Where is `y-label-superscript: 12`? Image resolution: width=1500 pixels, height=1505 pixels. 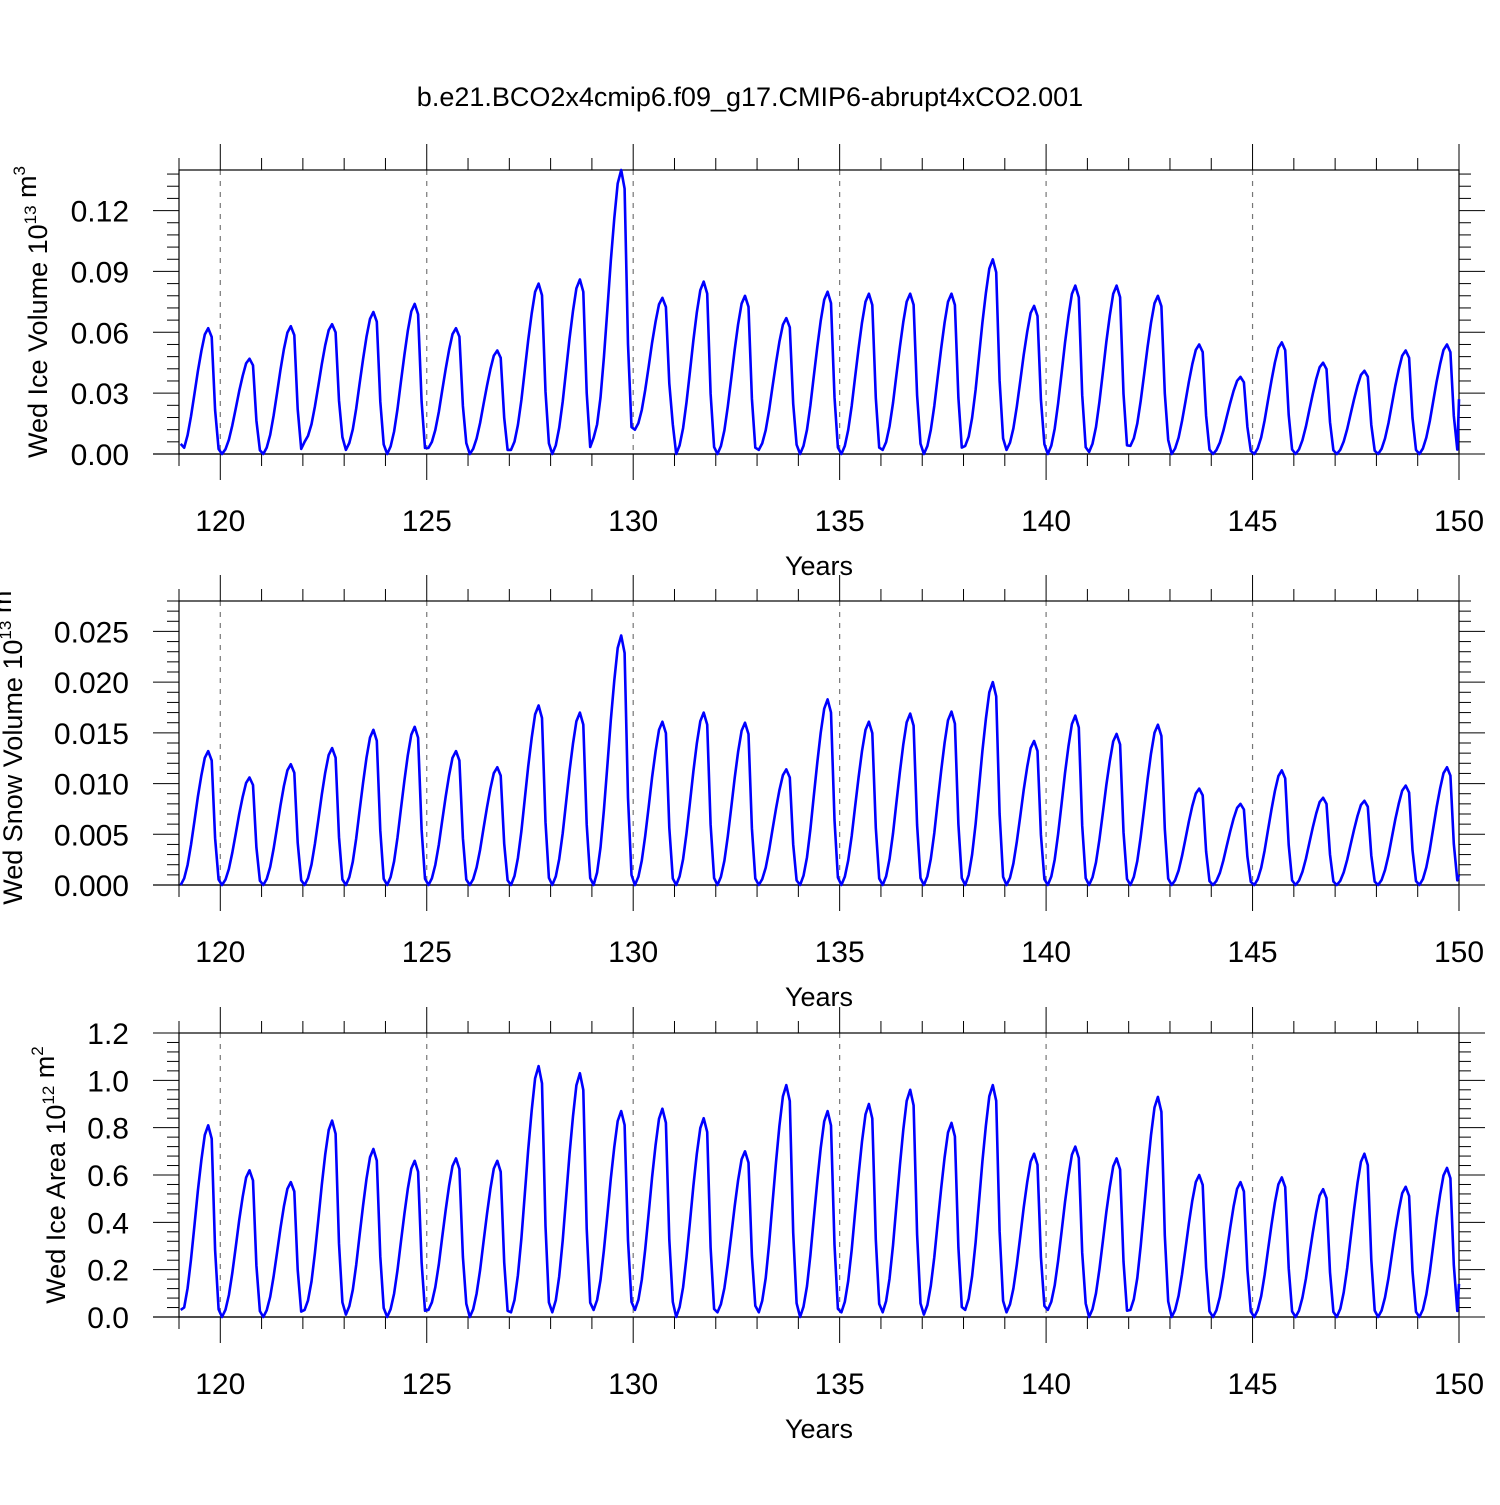
y-label-superscript: 12 is located at coordinates (48, 1095).